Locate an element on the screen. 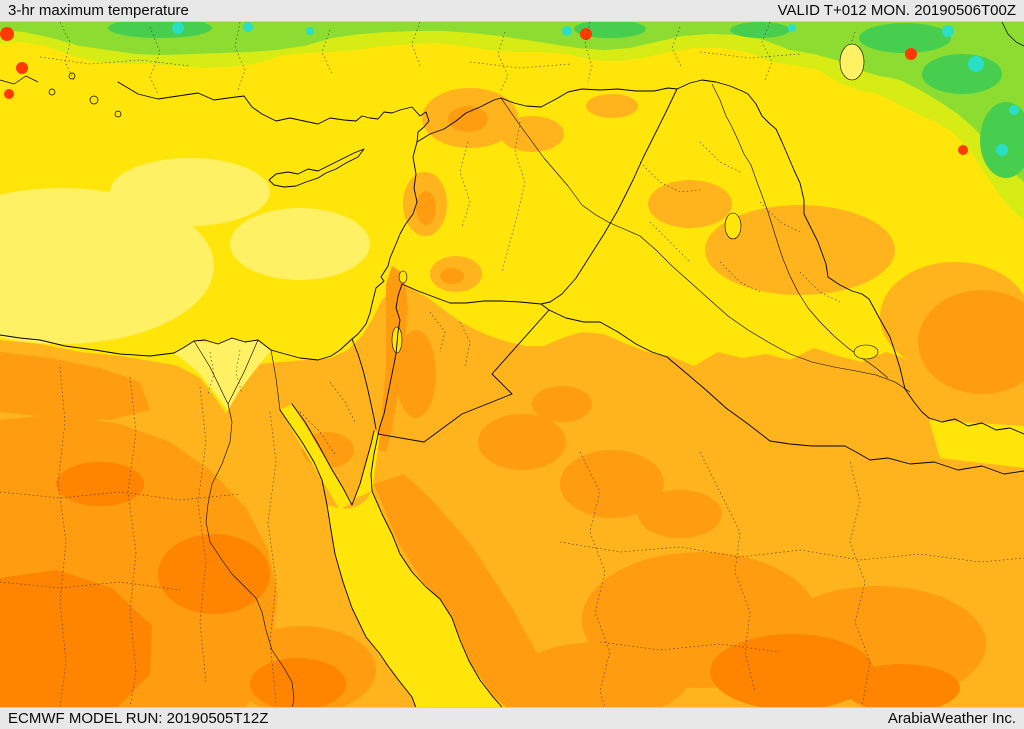 The image size is (1024, 729). nile-river is located at coordinates (250, 555).